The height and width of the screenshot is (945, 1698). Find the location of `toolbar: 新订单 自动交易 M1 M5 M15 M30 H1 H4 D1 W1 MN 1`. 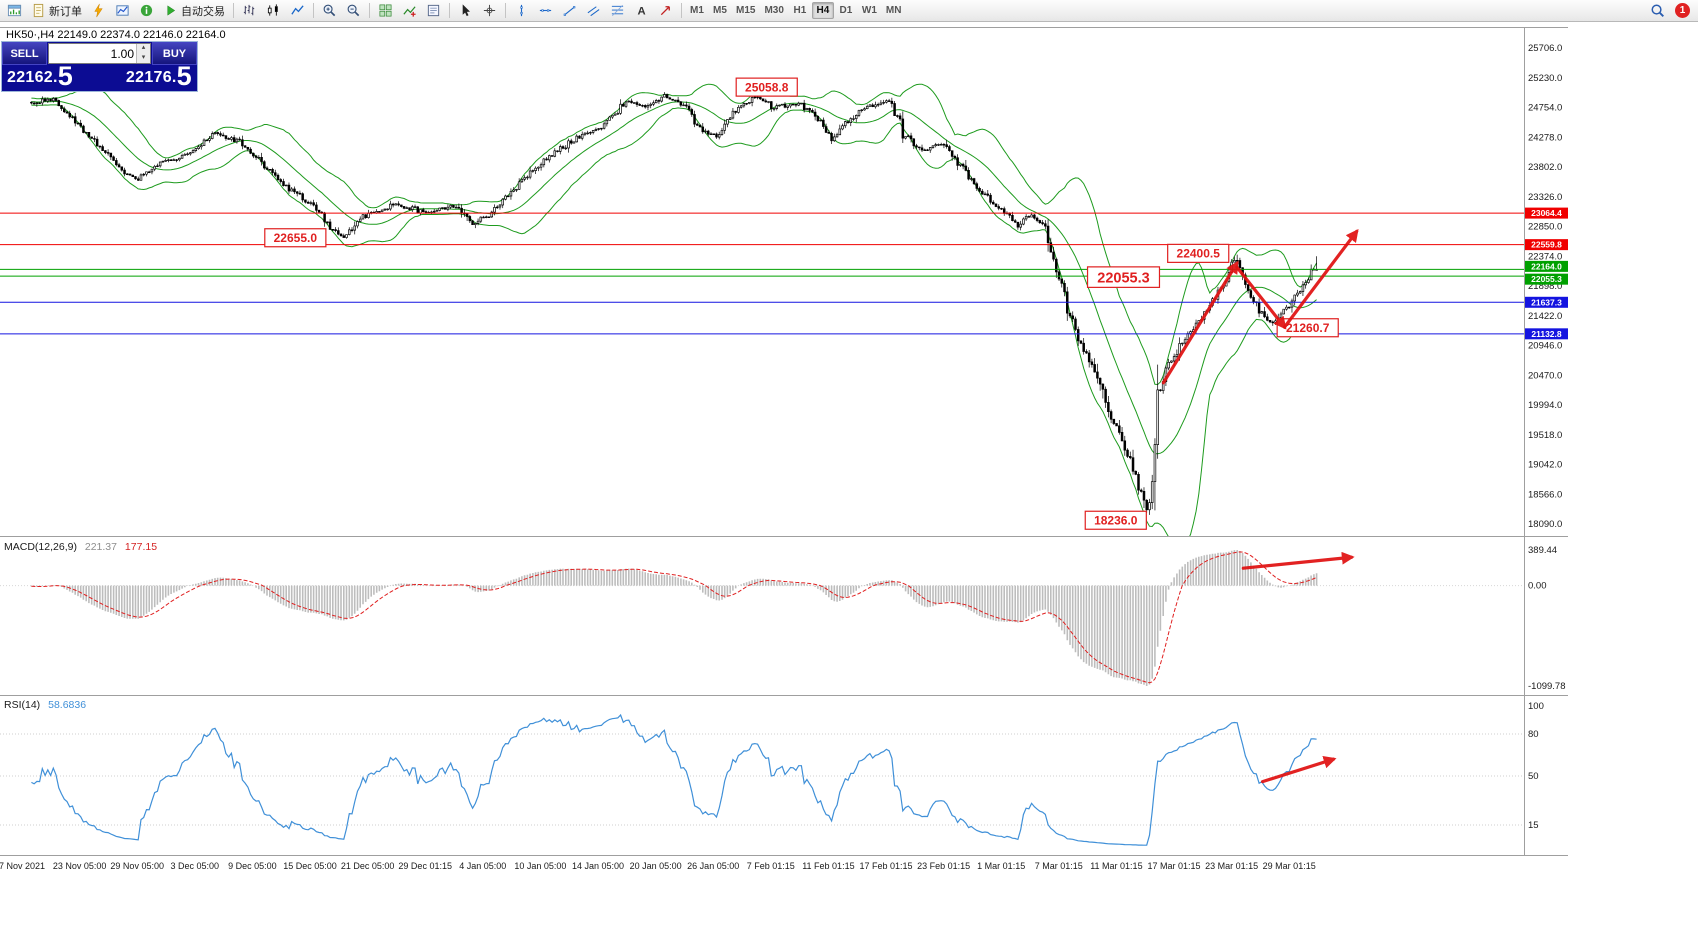

toolbar: 新订单 自动交易 M1 M5 M15 M30 H1 H4 D1 W1 MN 1 is located at coordinates (849, 11).